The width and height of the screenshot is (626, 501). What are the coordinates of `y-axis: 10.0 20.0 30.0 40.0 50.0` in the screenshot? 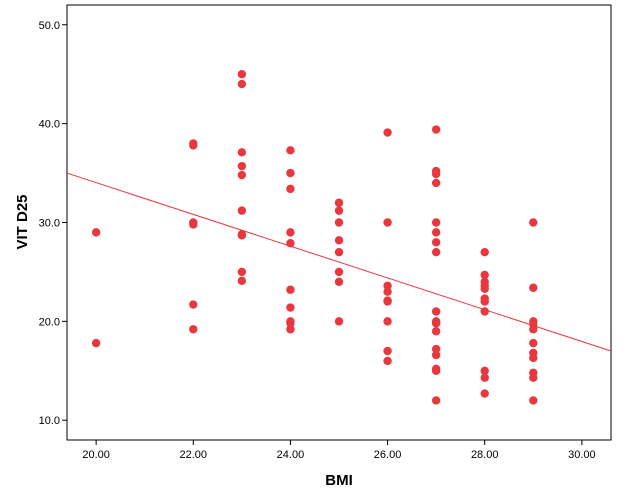 It's located at (53, 223).